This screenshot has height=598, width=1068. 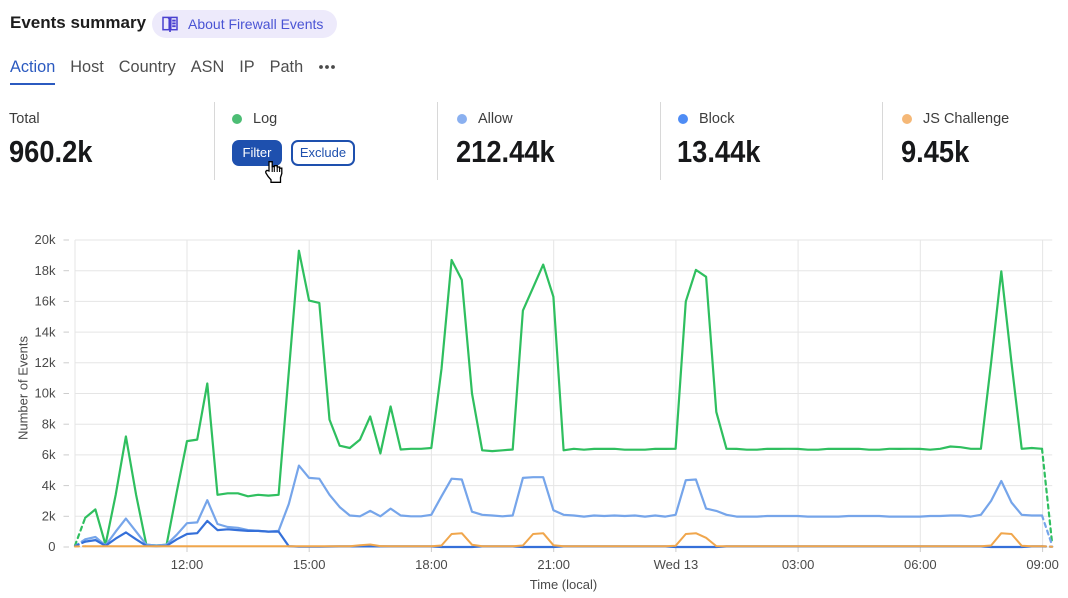 What do you see at coordinates (1042, 564) in the screenshot?
I see `svg-text: 09:00` at bounding box center [1042, 564].